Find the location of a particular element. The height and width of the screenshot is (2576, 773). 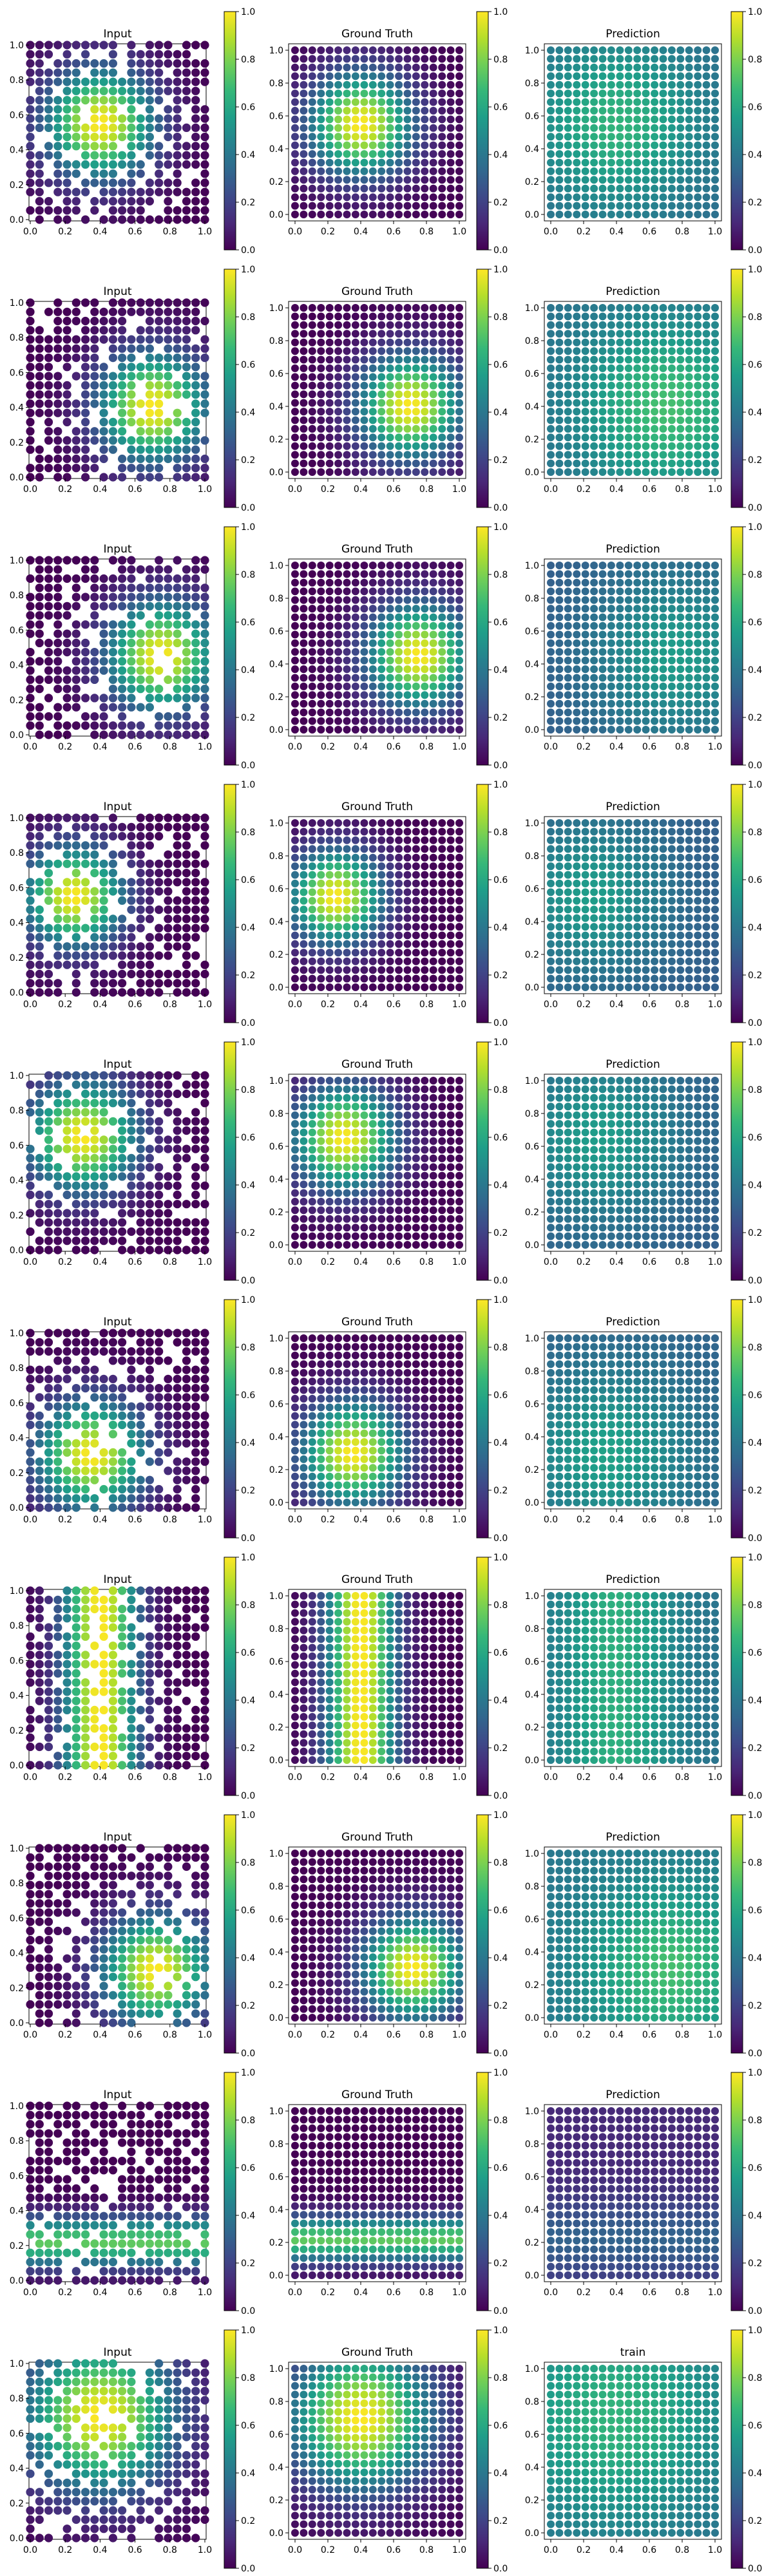

colorbar: 0.00.20.40.60.81.0 is located at coordinates (239, 131).